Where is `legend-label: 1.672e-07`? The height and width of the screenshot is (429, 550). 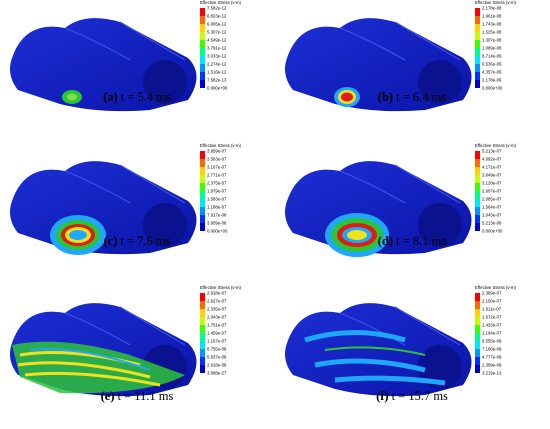 legend-label: 1.672e-07 is located at coordinates (492, 317).